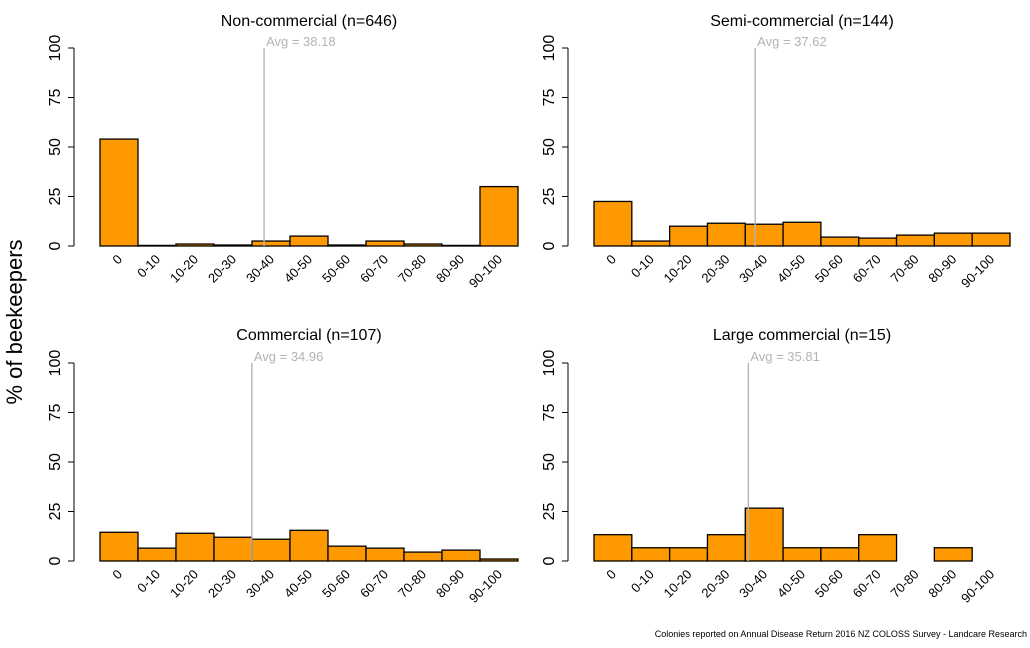 This screenshot has height=648, width=1030. What do you see at coordinates (792, 41) in the screenshot?
I see `average-label: Avg = 37.62` at bounding box center [792, 41].